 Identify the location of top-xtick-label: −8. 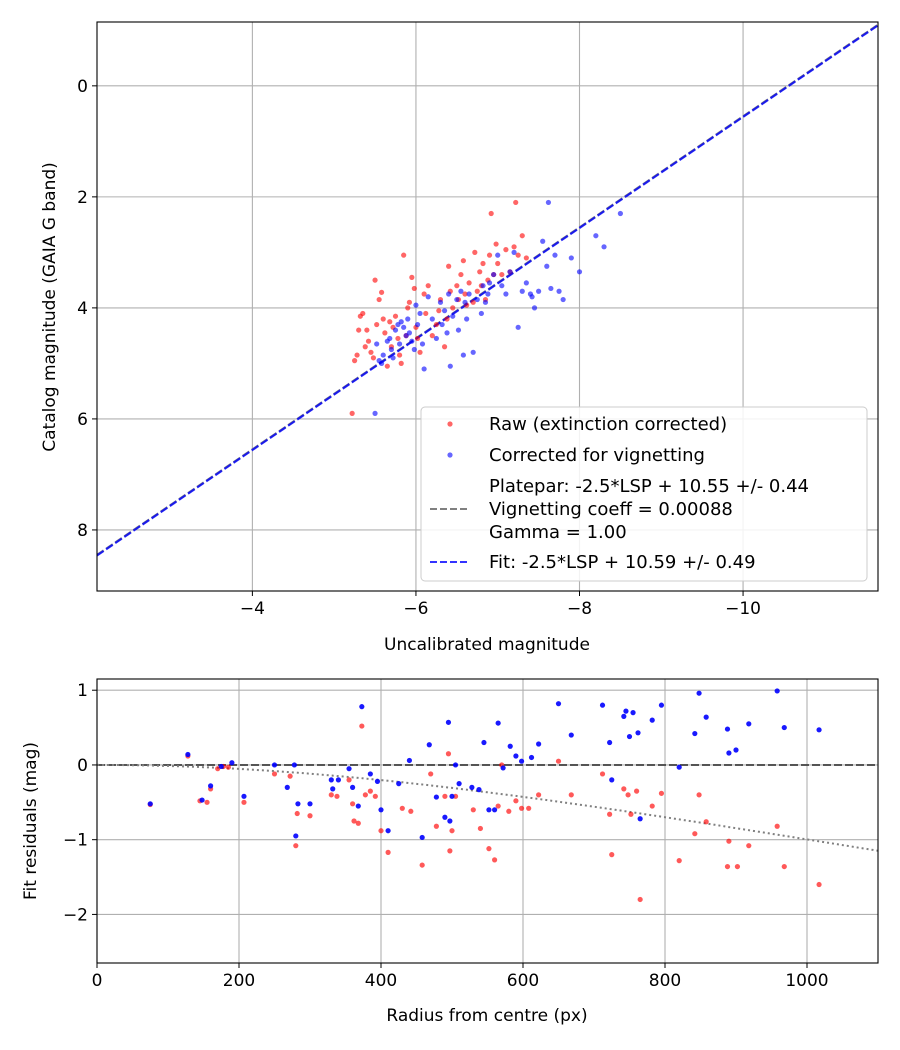
(579, 609).